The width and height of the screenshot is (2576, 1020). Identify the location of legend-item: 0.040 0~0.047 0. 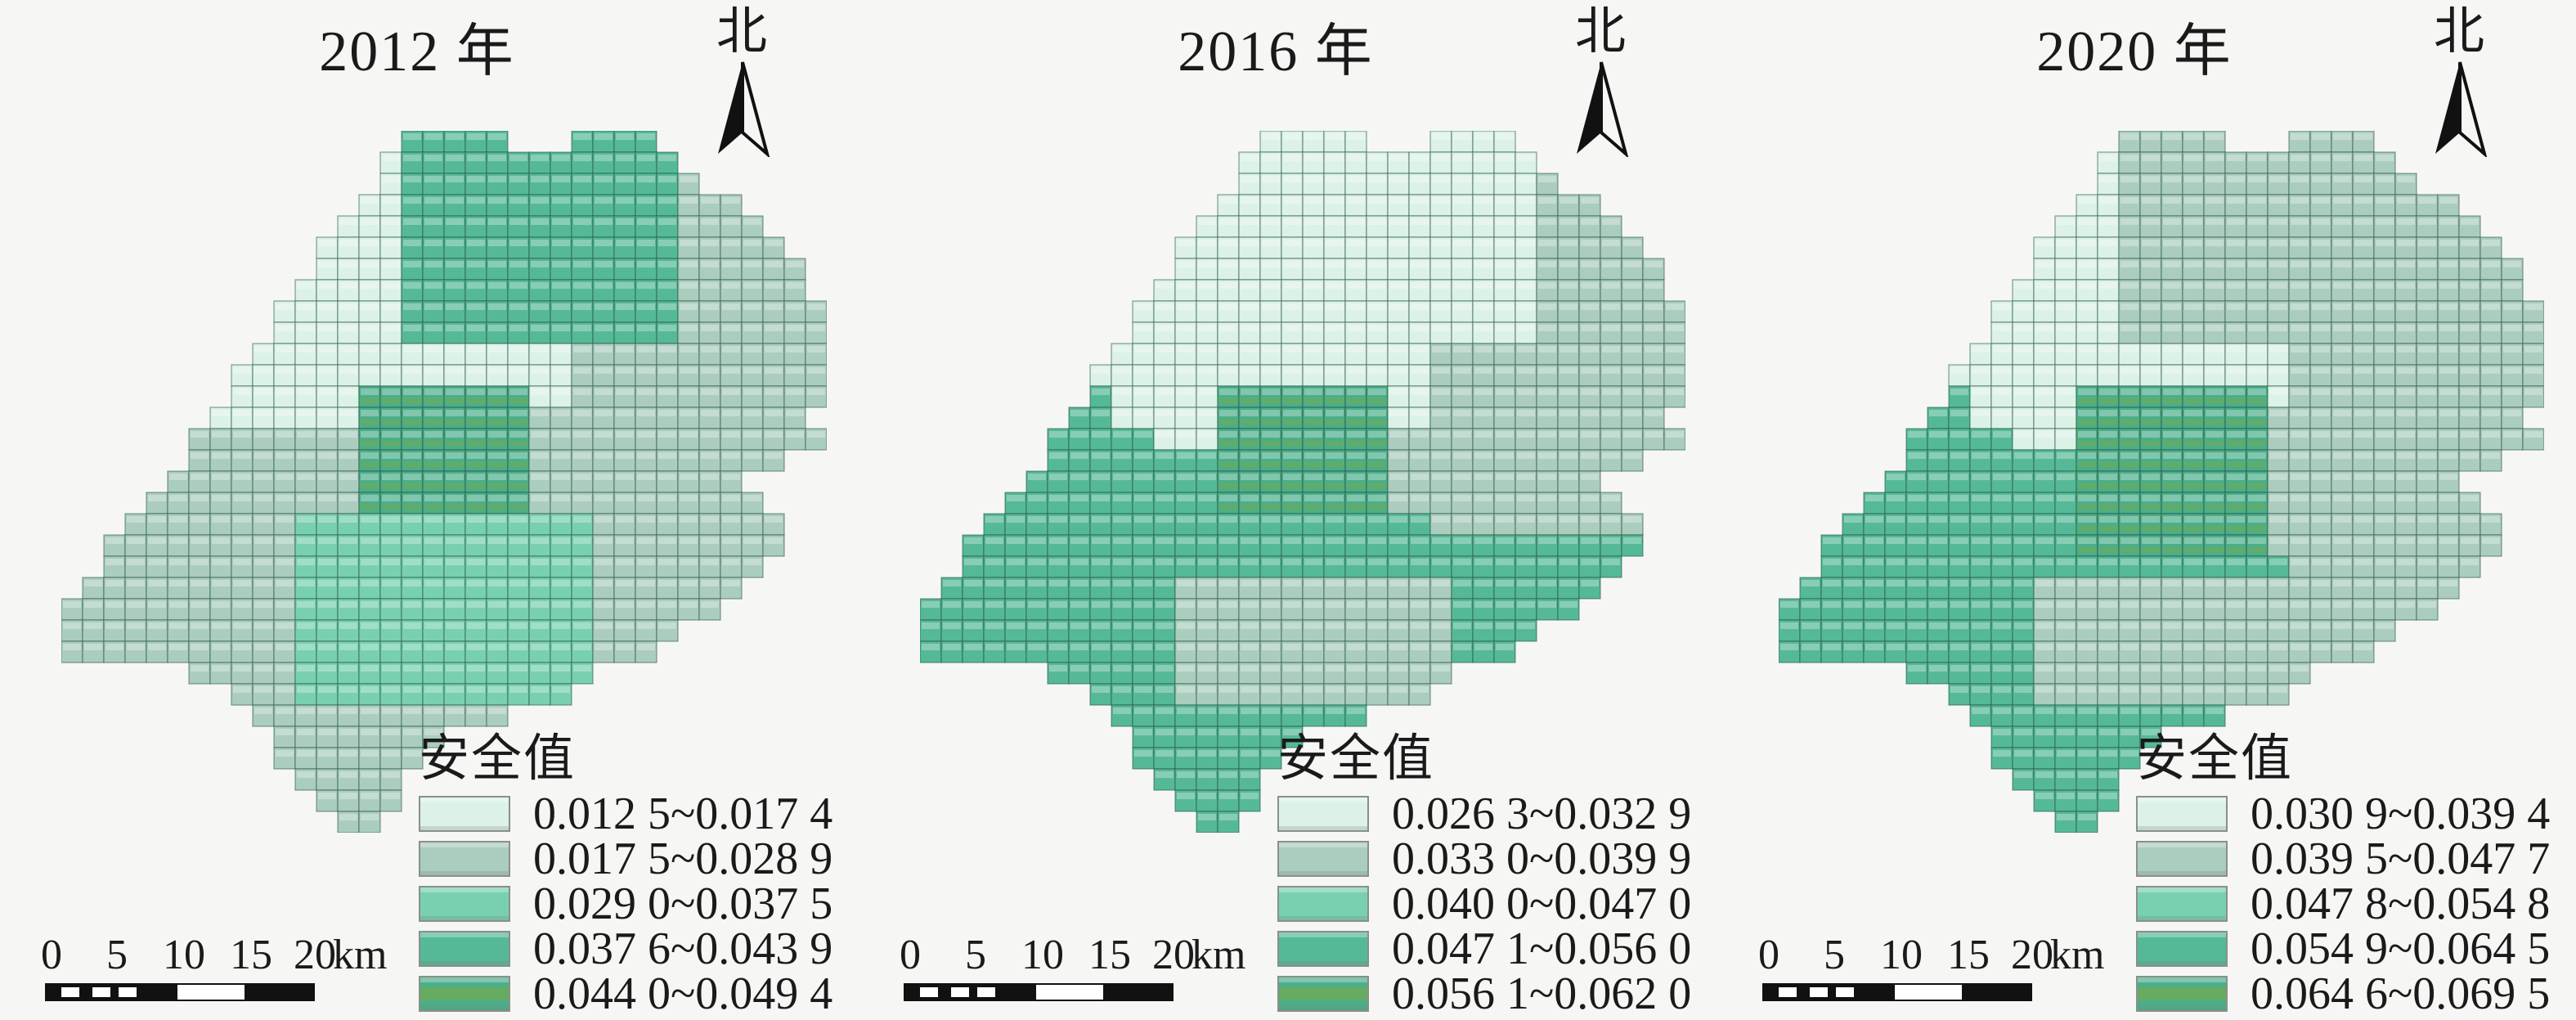
(1530, 904).